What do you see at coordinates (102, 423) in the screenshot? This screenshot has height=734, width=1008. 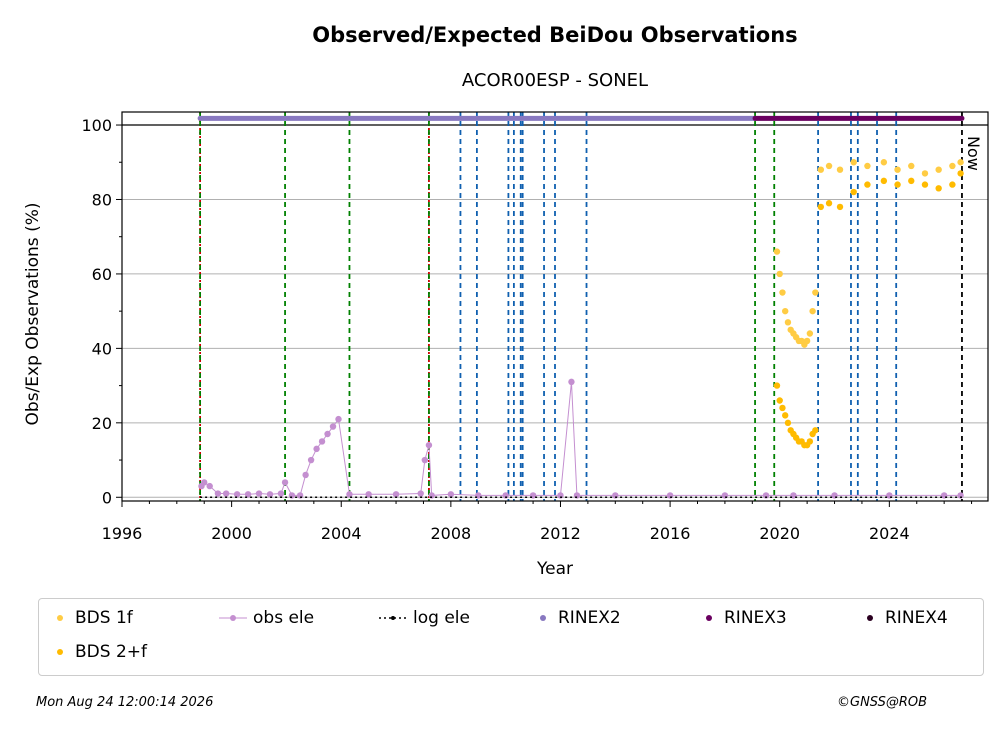 I see `y-tick-label: 20` at bounding box center [102, 423].